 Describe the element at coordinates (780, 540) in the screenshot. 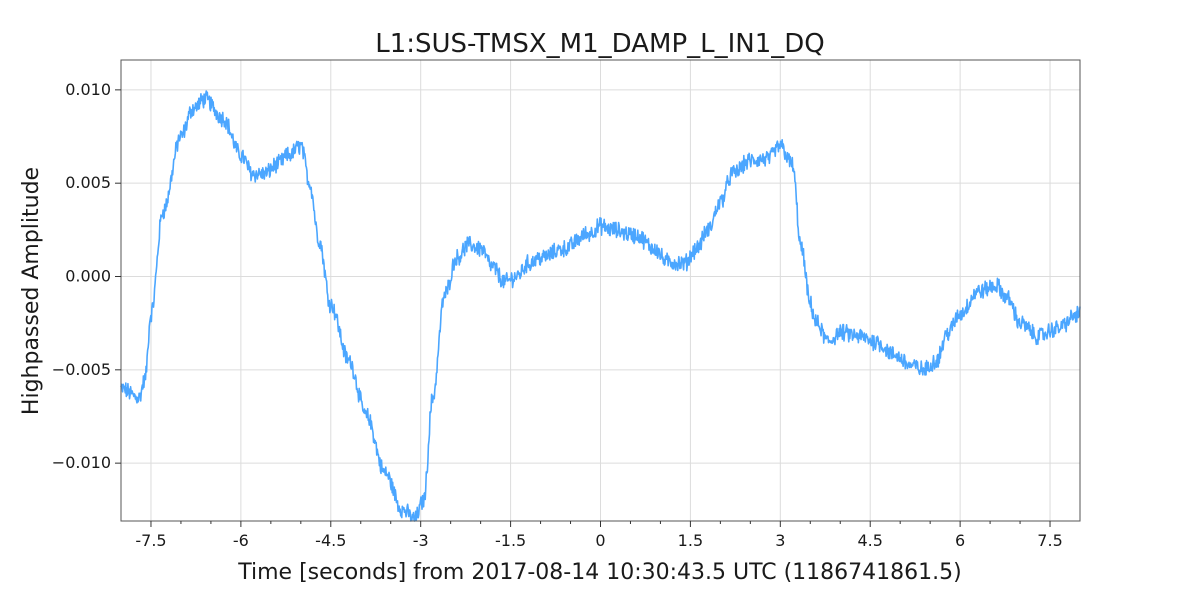

I see `x-tick-label: 3` at that location.